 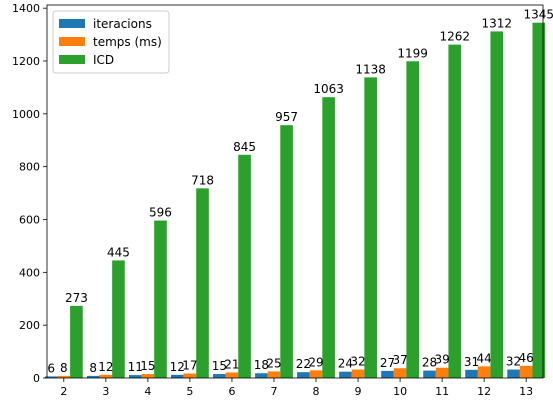 What do you see at coordinates (526, 358) in the screenshot?
I see `data-label-temps-ms--13: 46` at bounding box center [526, 358].